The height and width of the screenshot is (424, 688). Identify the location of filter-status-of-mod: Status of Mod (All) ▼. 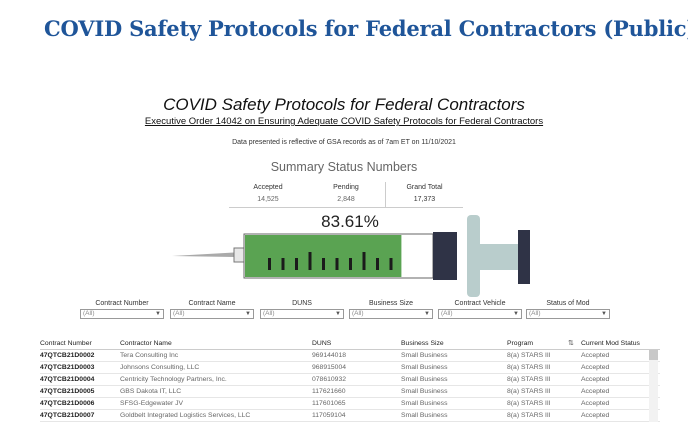
(568, 309).